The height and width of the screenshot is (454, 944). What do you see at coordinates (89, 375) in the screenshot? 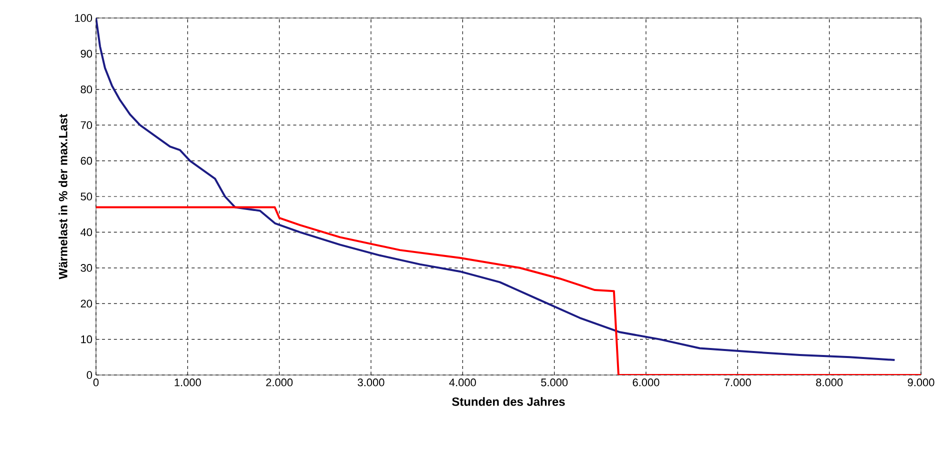
I see `y-tick-label: 0` at bounding box center [89, 375].